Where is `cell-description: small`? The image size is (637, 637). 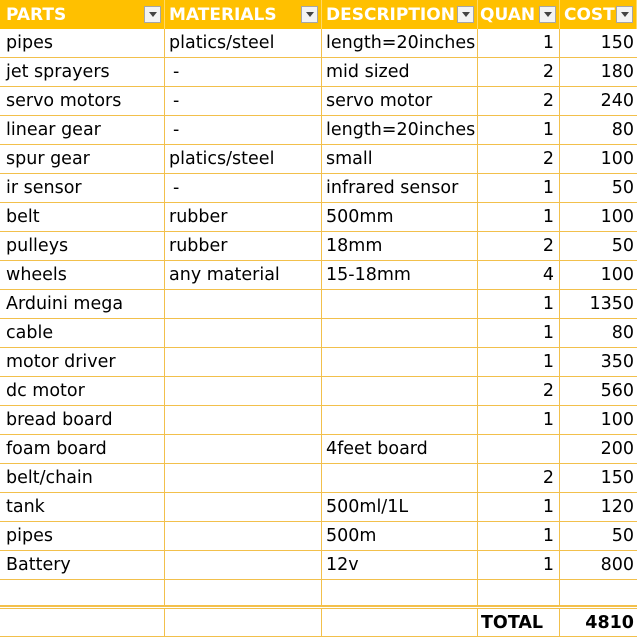 cell-description: small is located at coordinates (400, 159).